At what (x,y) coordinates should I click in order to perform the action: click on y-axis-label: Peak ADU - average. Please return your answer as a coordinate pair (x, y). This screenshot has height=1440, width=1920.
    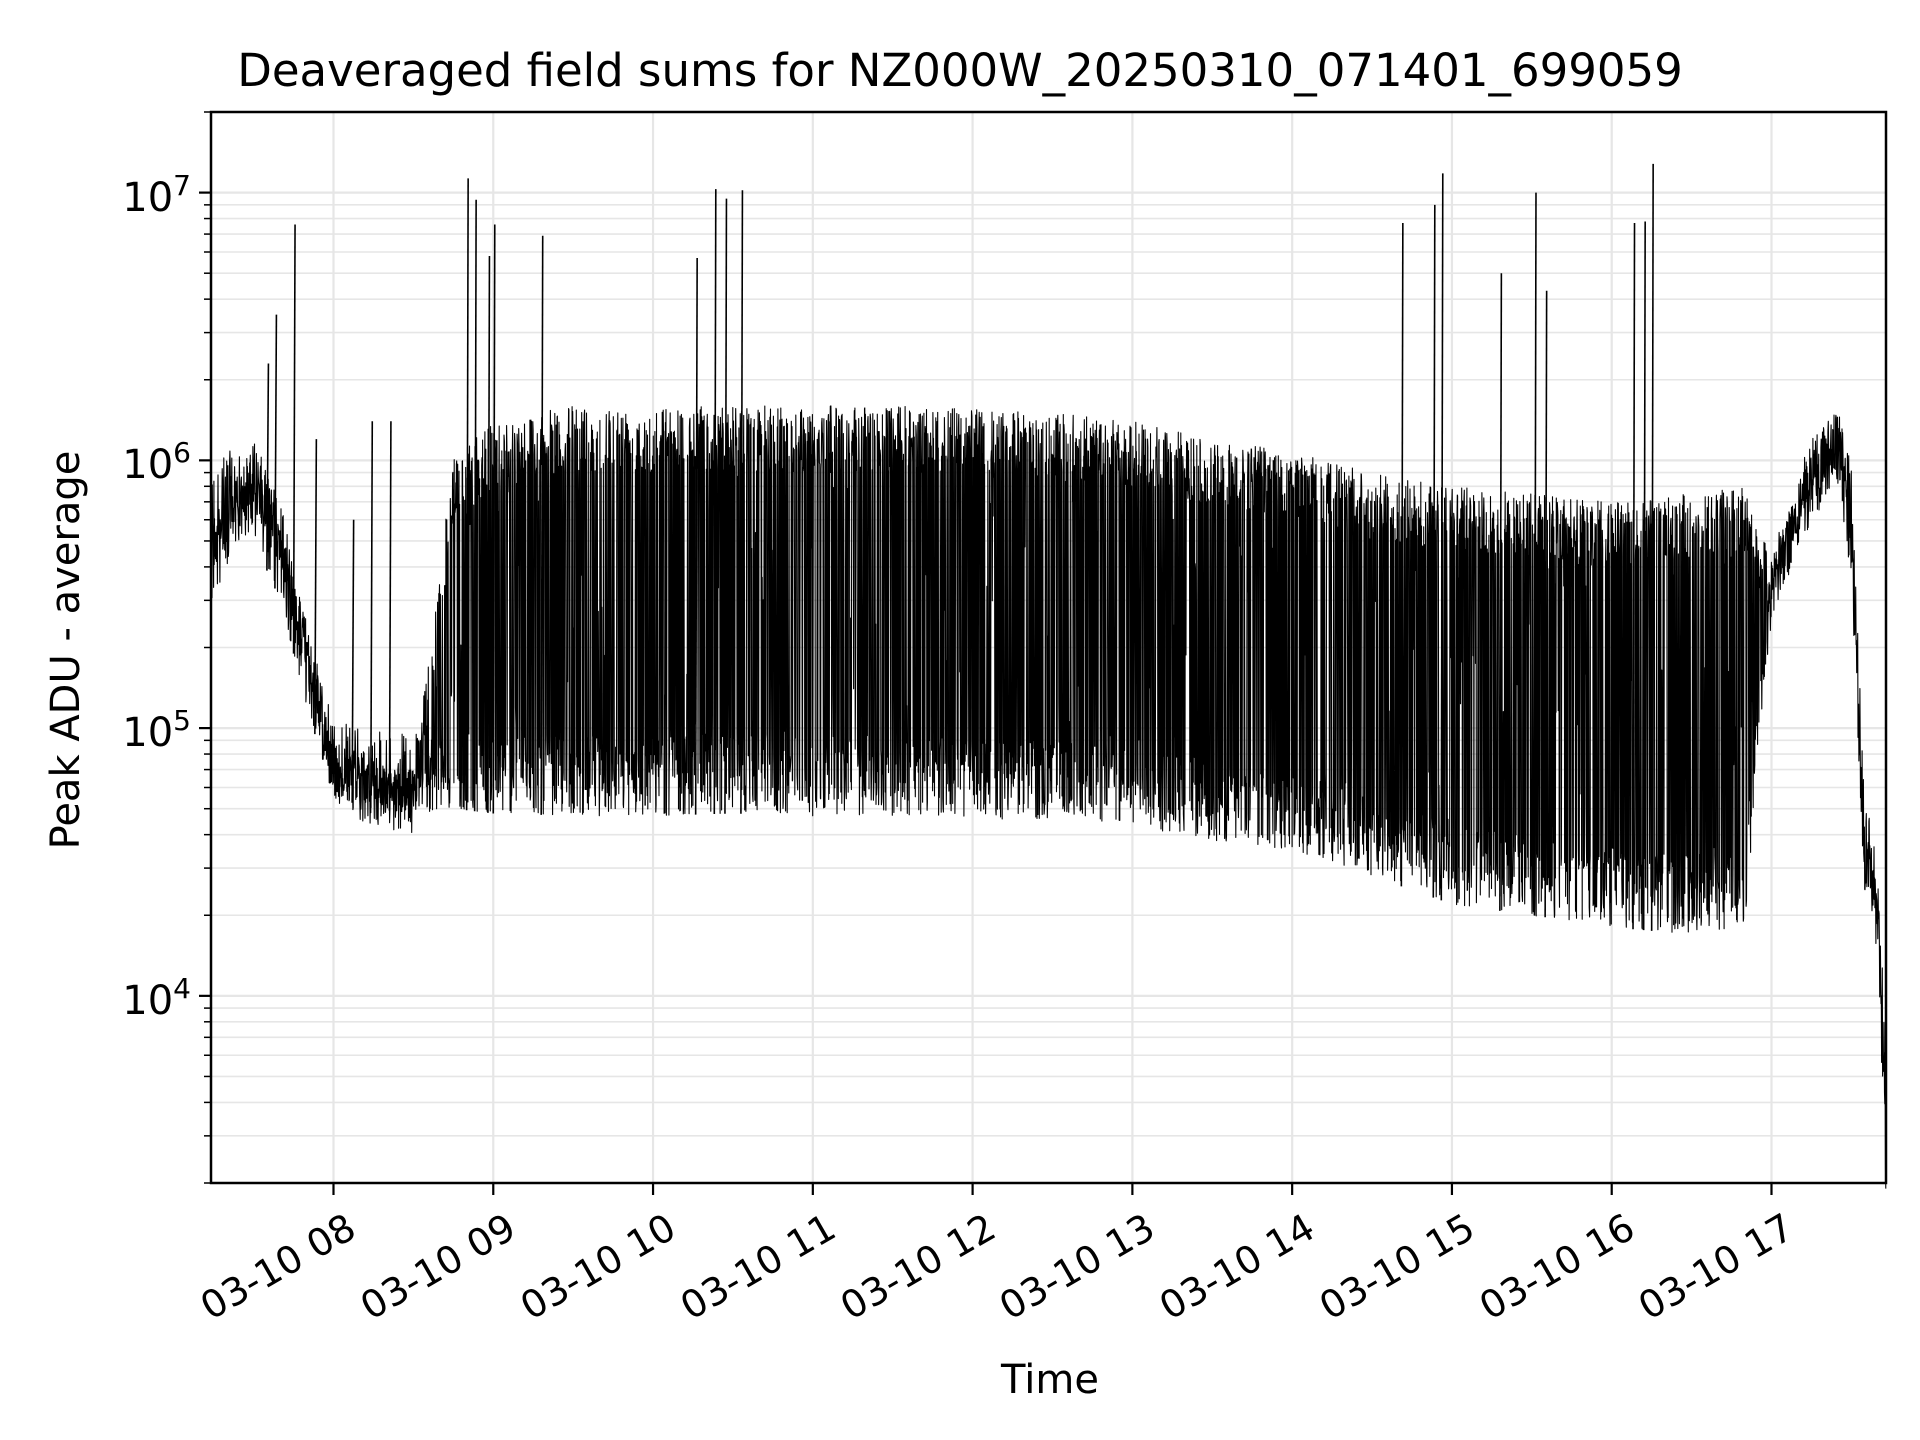
    Looking at the image, I should click on (66, 650).